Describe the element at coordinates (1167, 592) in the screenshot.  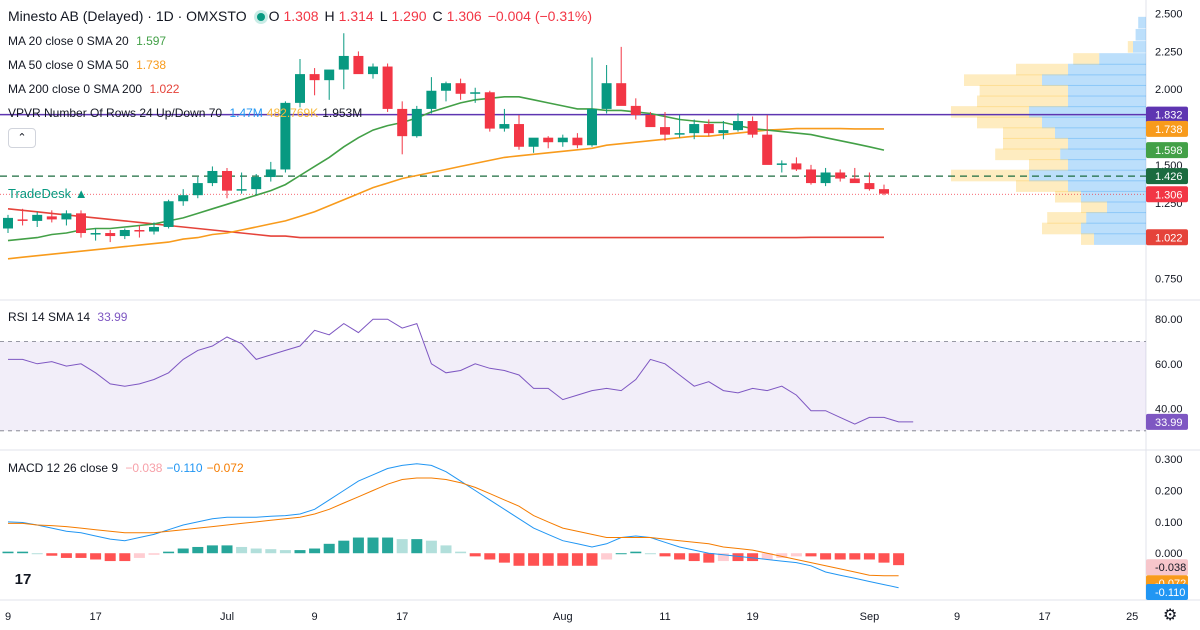
I see `macd-label-box` at that location.